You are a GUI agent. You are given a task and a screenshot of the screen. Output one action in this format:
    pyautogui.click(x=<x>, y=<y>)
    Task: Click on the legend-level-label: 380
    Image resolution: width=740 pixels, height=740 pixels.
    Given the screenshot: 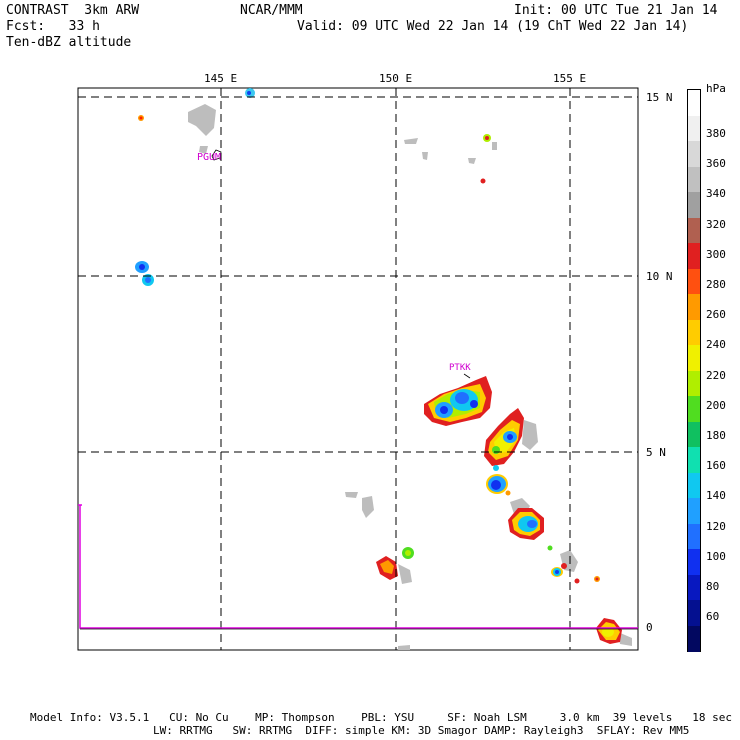 What is the action you would take?
    pyautogui.click(x=716, y=133)
    